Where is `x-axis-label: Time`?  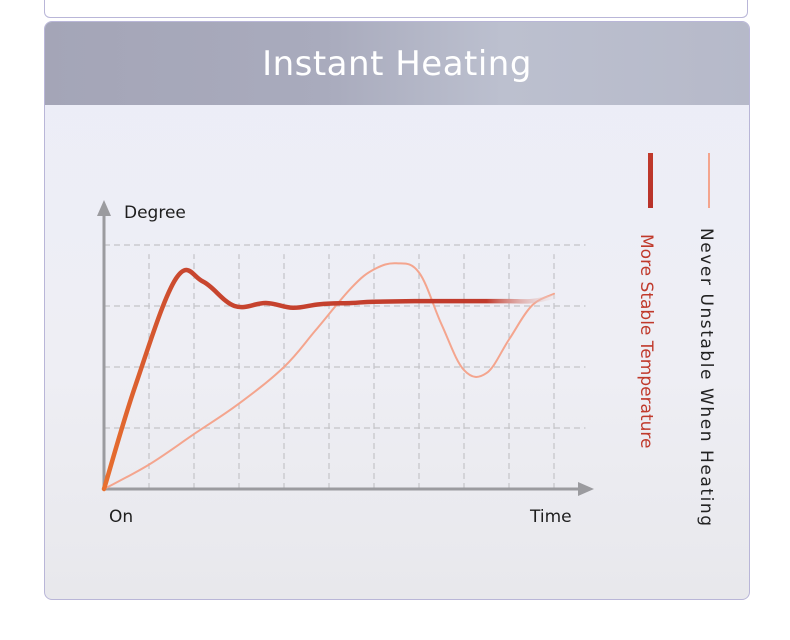
x-axis-label: Time is located at coordinates (550, 517).